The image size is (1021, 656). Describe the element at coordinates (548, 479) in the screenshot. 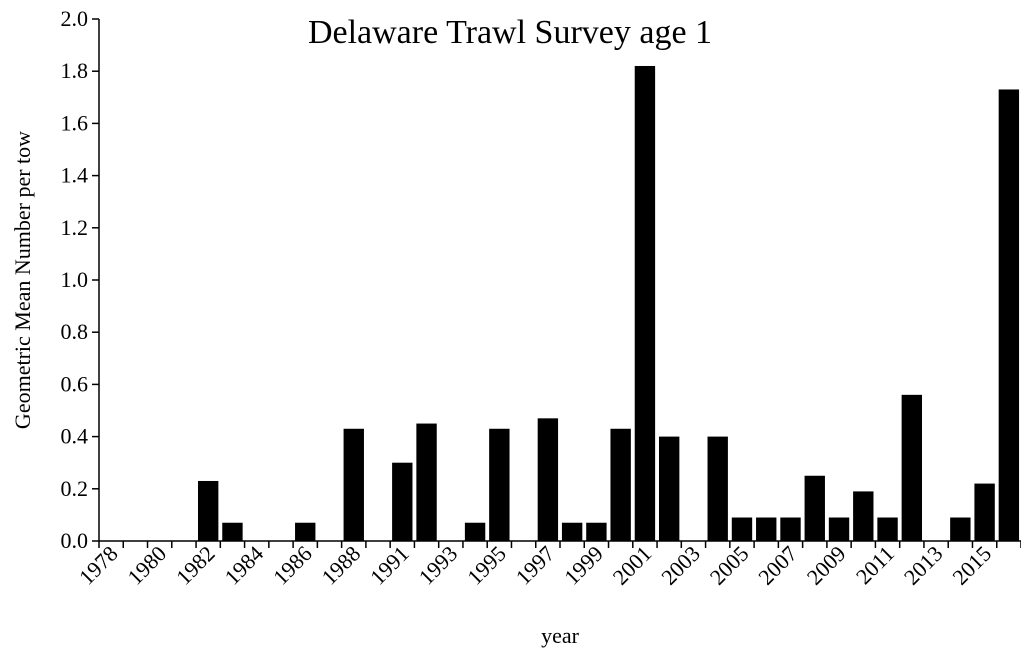

I see `bar-1997` at that location.